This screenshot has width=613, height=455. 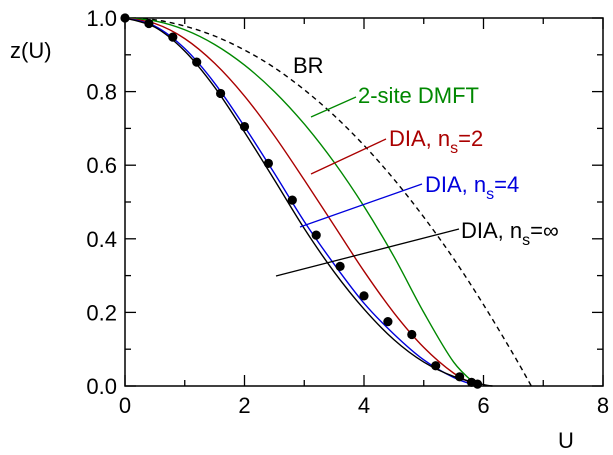 I want to click on x-tick-label: 2, so click(x=244, y=405).